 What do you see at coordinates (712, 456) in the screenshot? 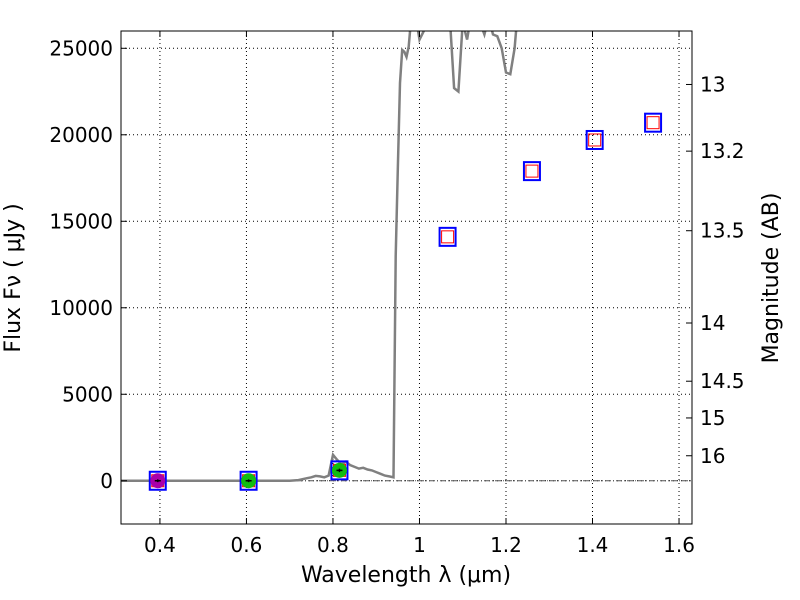
I see `magnitude-tick-label: 16` at bounding box center [712, 456].